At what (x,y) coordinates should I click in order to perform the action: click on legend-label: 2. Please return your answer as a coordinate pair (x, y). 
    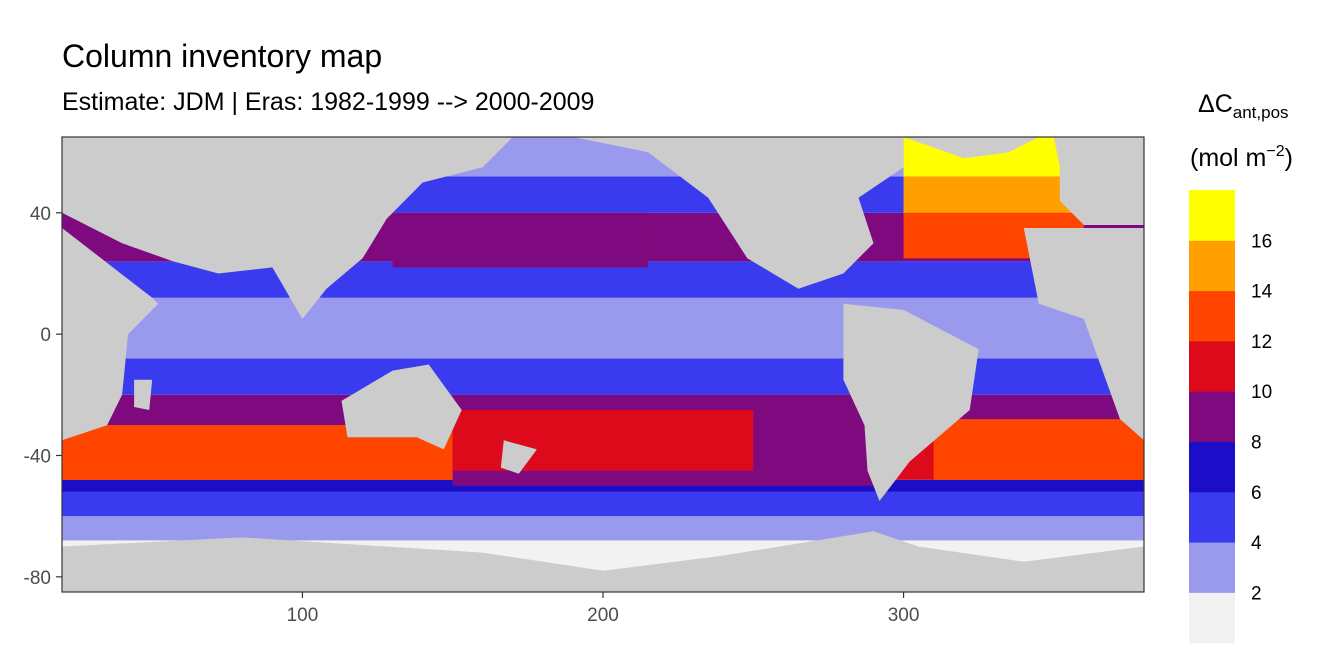
    Looking at the image, I should click on (1256, 593).